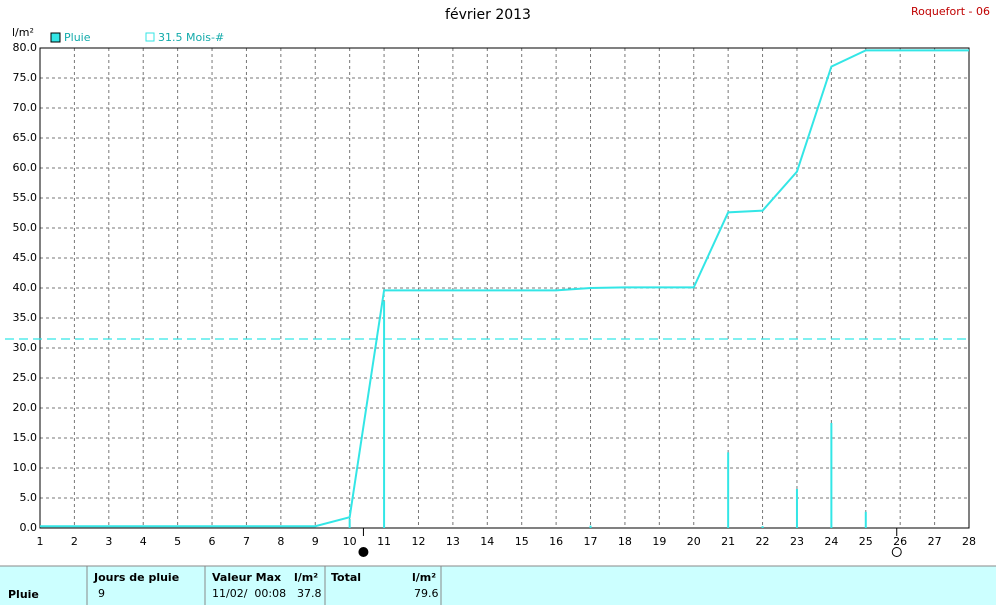 The image size is (996, 609). What do you see at coordinates (346, 577) in the screenshot?
I see `summary-header: Total` at bounding box center [346, 577].